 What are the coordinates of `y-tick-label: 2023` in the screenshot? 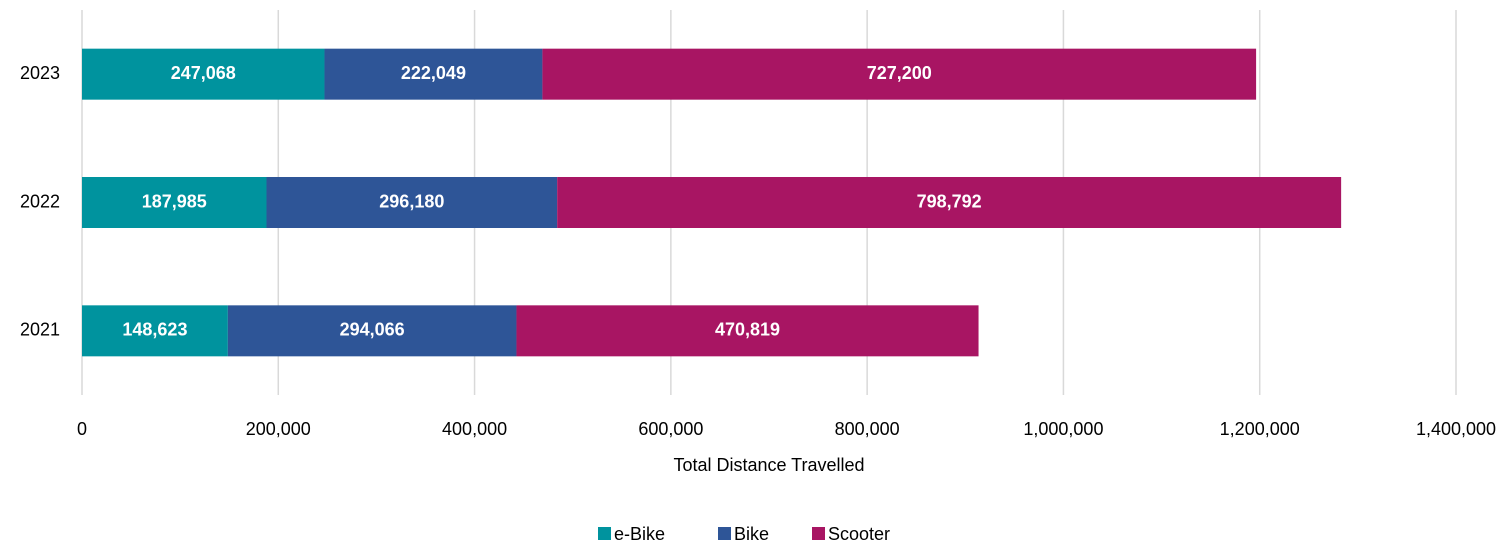 It's located at (40, 73).